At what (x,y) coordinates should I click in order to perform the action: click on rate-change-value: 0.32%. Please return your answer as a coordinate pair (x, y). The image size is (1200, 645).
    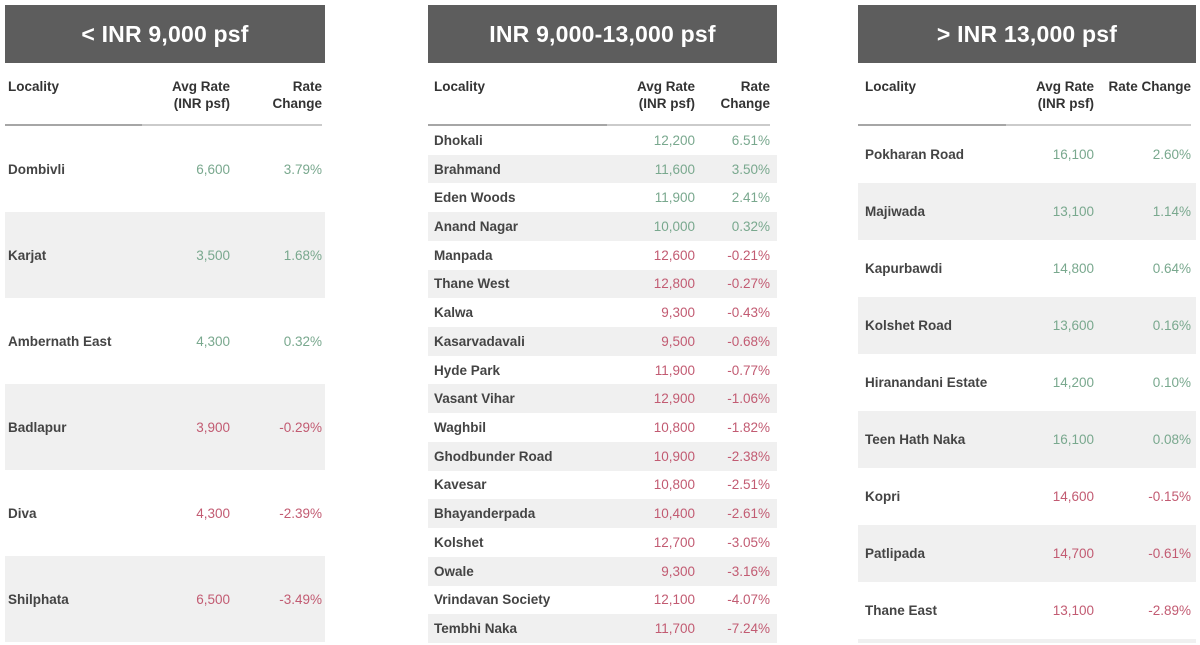
    Looking at the image, I should click on (750, 227).